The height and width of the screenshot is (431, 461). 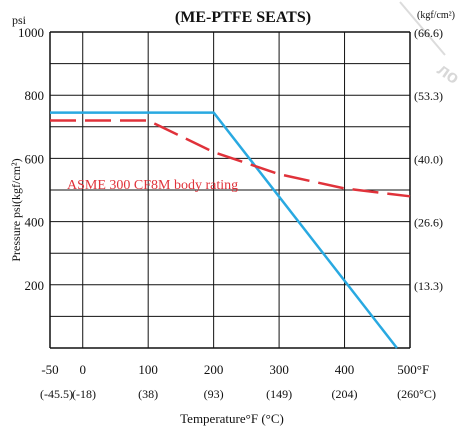 What do you see at coordinates (35, 95) in the screenshot?
I see `y-tick-label-left: 800` at bounding box center [35, 95].